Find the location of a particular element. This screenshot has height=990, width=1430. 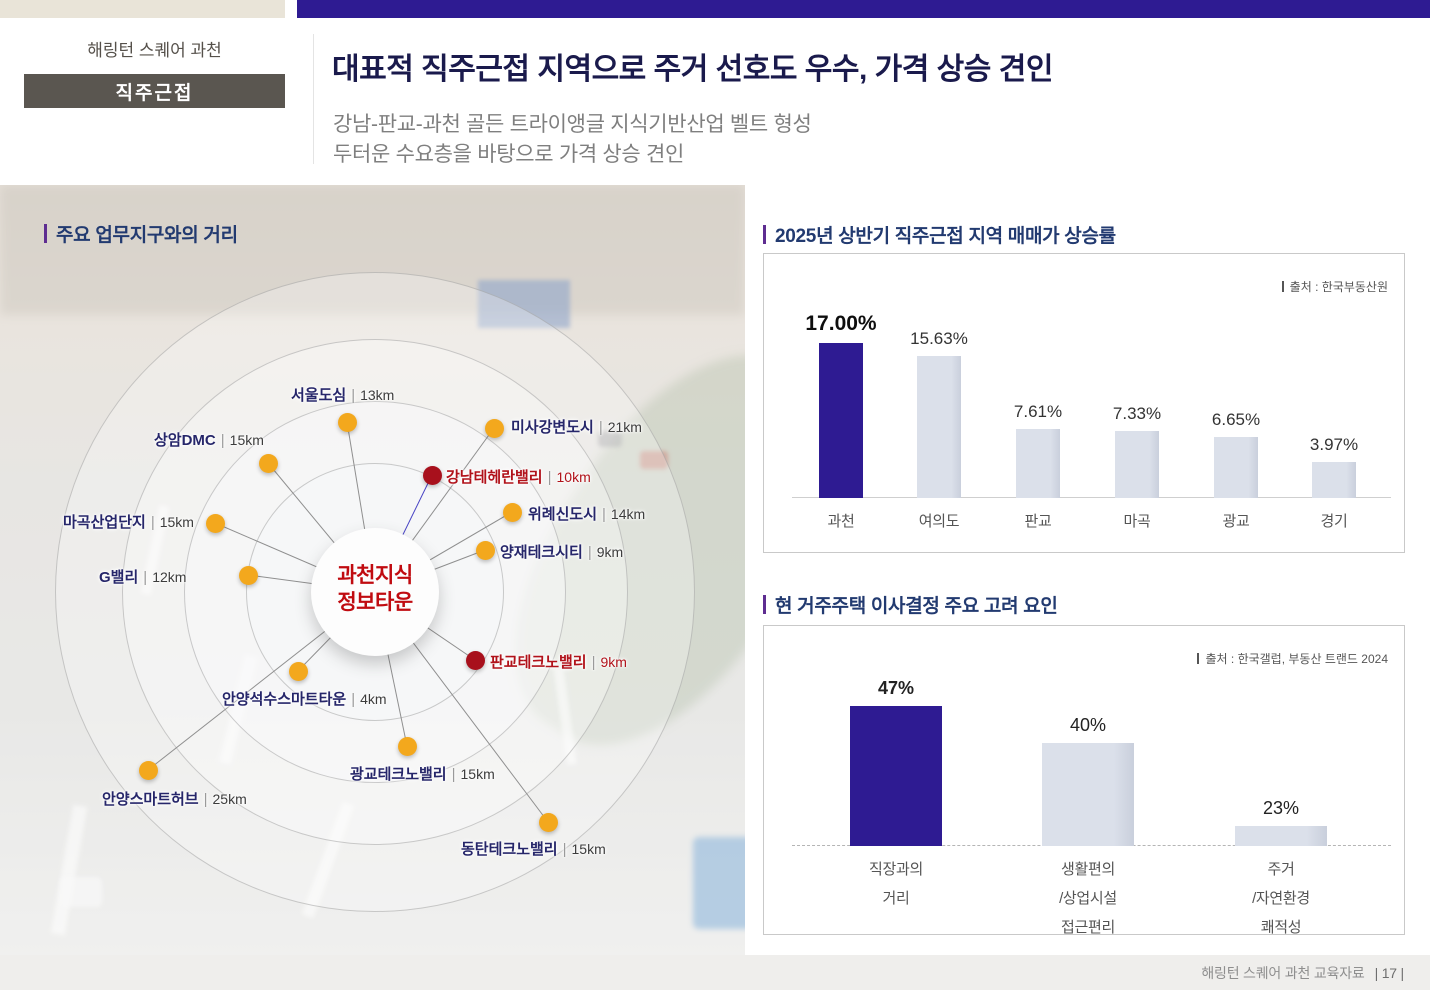

project-name: 해링턴 스퀘어 과천 is located at coordinates (154, 50).